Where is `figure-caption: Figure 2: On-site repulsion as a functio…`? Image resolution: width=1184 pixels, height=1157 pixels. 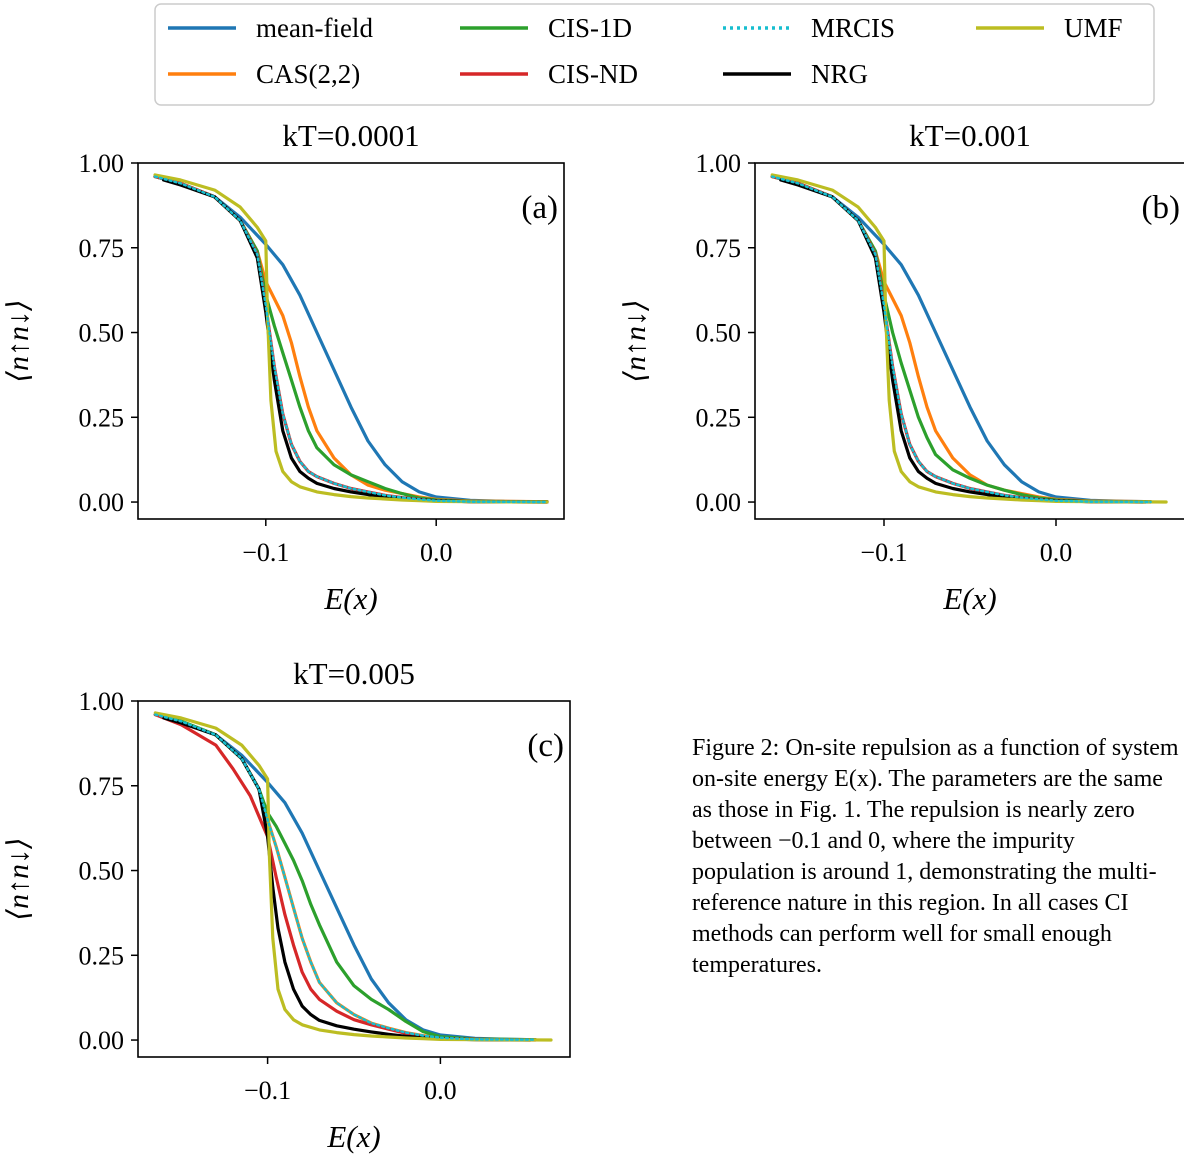
figure-caption: Figure 2: On-site repulsion as a functio… is located at coordinates (935, 856).